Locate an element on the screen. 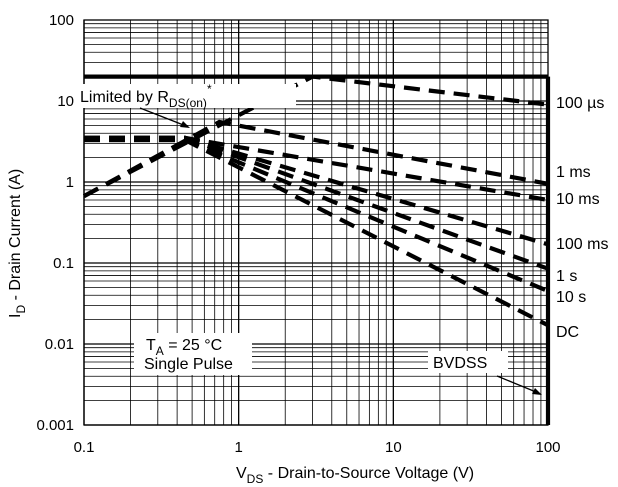 This screenshot has width=618, height=487. bvdss-bg is located at coordinates (468, 362).